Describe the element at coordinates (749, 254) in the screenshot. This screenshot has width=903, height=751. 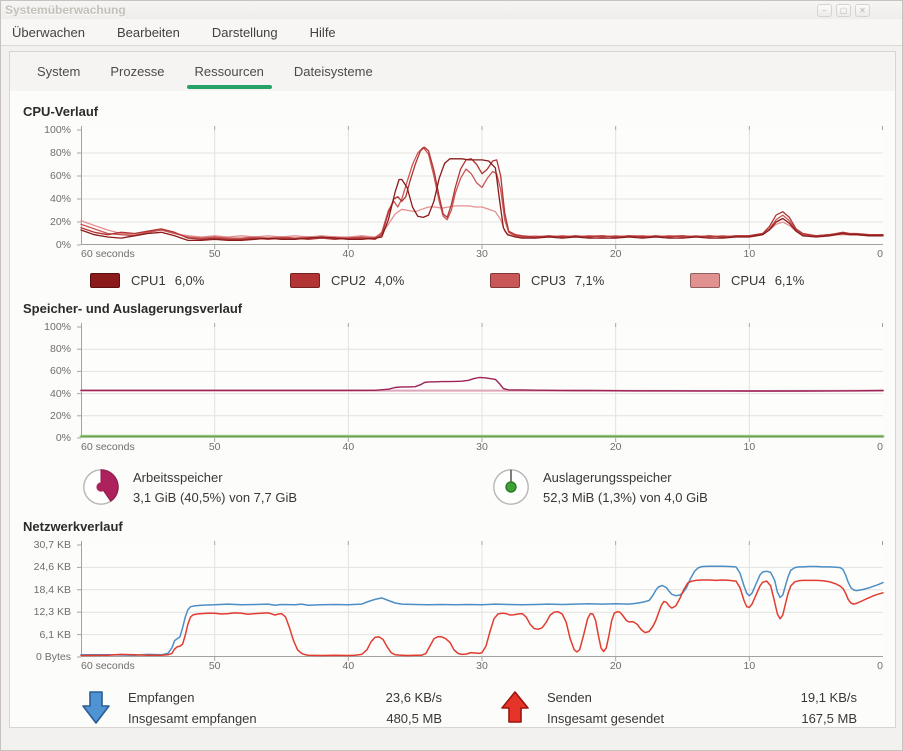
I see `x-tick-label: 10` at that location.